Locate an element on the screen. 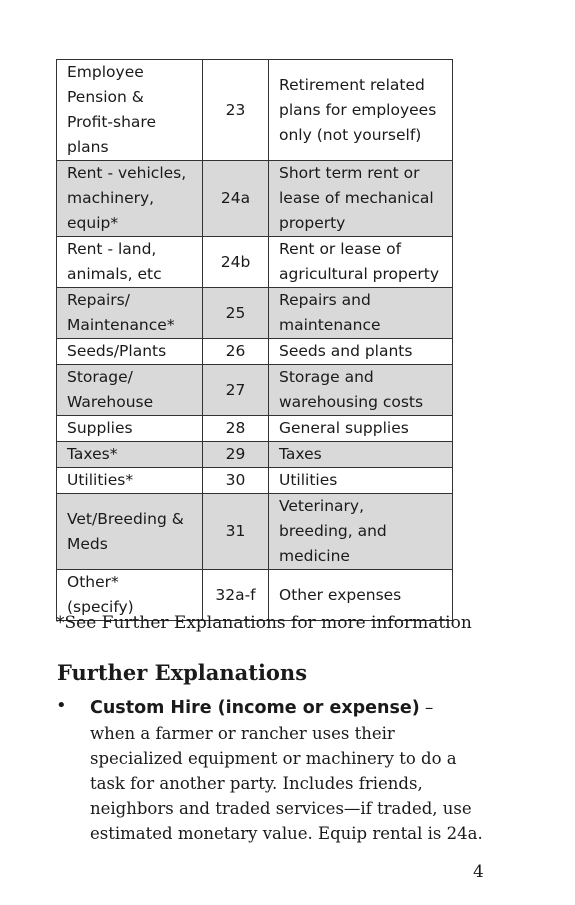 This screenshot has width=575, height=905. category-cell: Utilities* is located at coordinates (129, 480).